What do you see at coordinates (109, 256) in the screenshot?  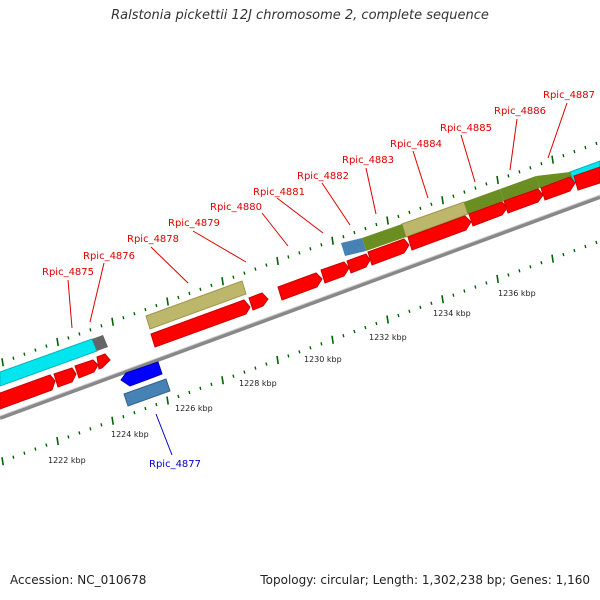 I see `gene-label: Rpic_4876` at bounding box center [109, 256].